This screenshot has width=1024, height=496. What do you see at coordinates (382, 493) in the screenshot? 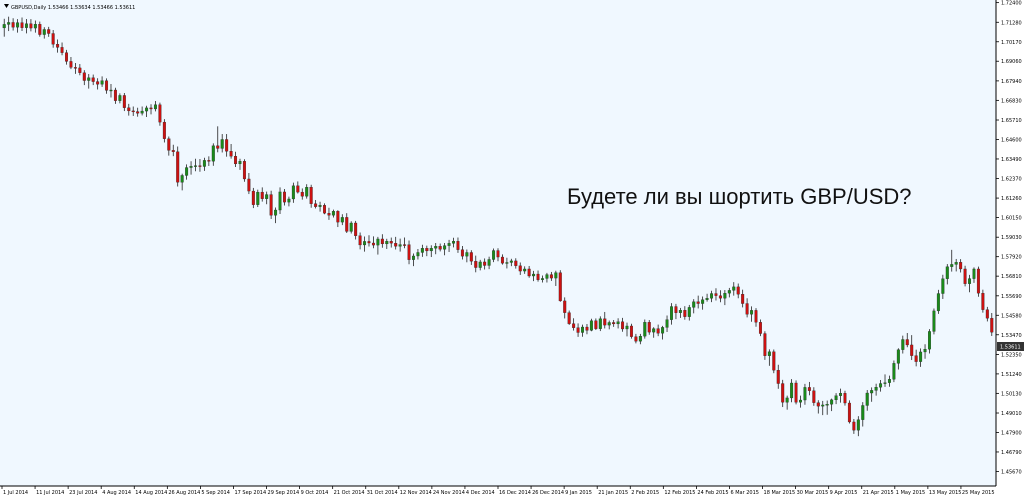
I see `time-tick-label: 31 Oct 2014` at bounding box center [382, 493].